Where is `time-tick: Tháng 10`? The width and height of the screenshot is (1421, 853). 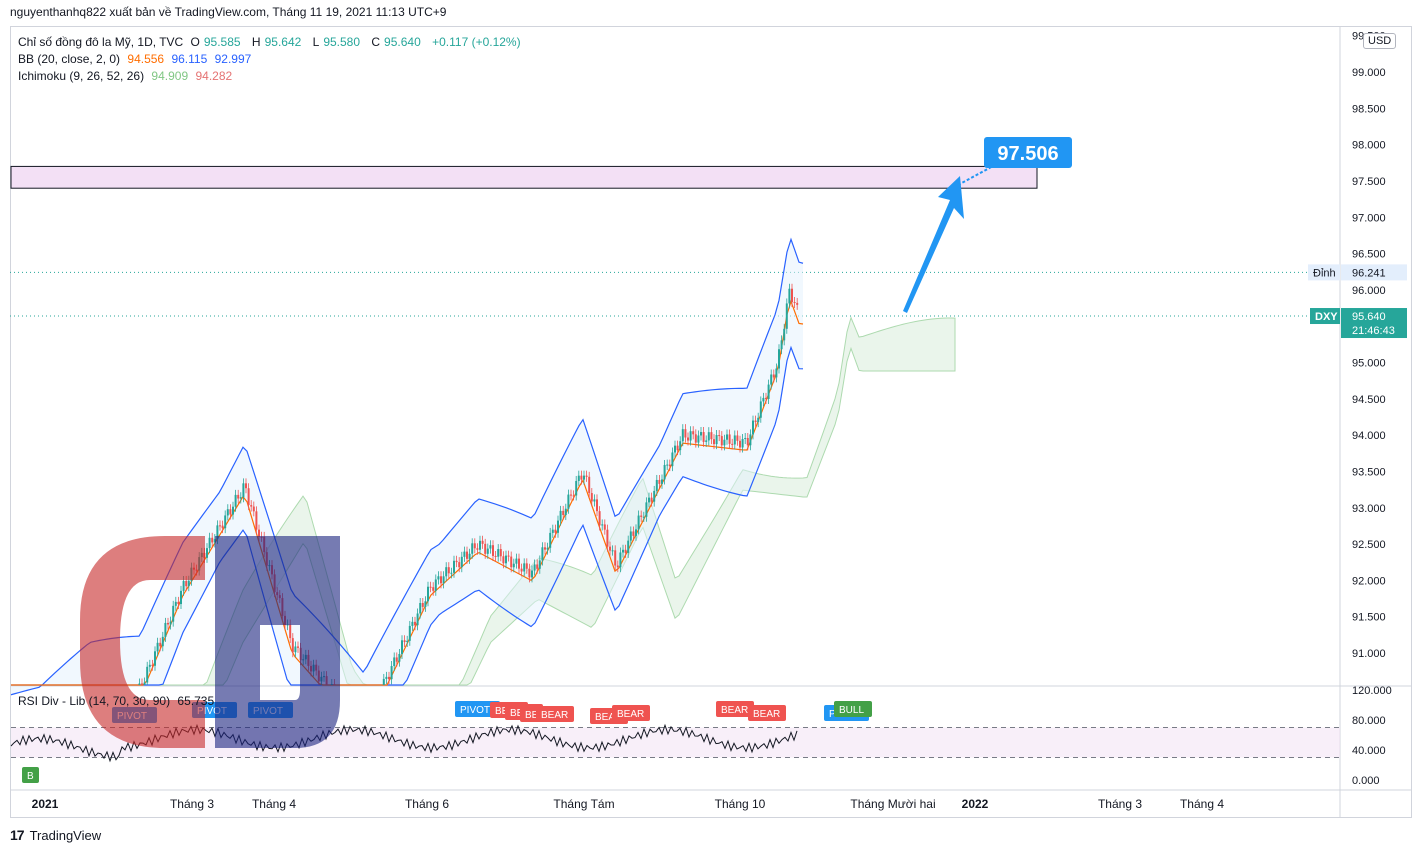 time-tick: Tháng 10 is located at coordinates (740, 804).